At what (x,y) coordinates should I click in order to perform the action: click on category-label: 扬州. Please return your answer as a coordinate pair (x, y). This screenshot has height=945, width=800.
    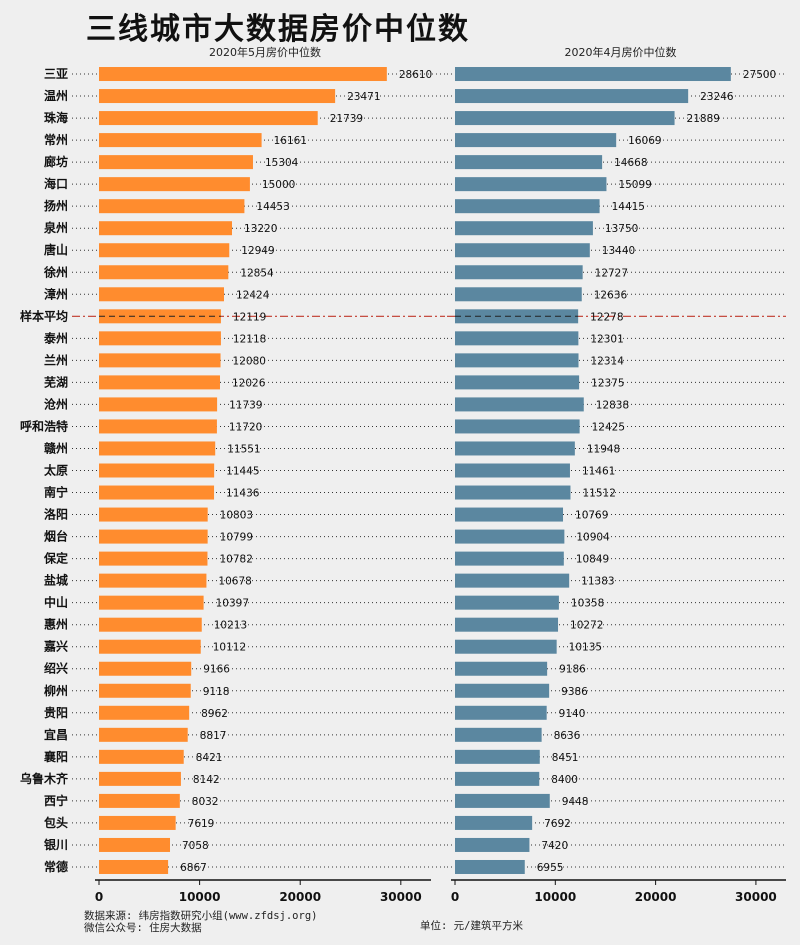
    Looking at the image, I should click on (56, 205).